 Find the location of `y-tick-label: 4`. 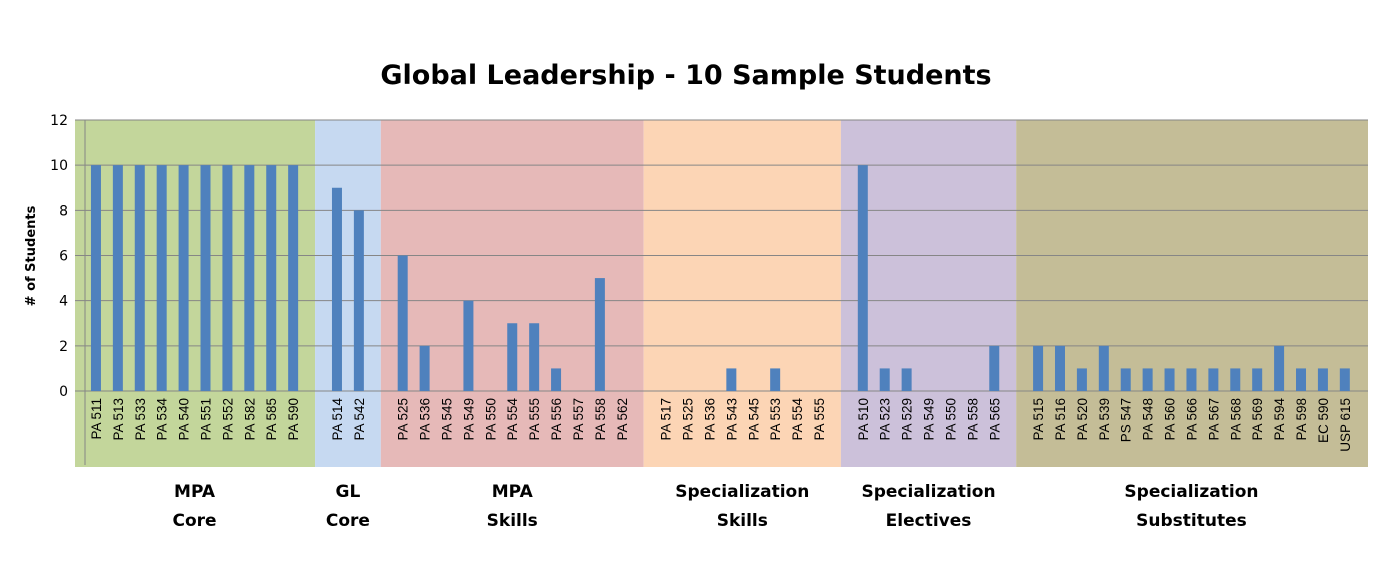

y-tick-label: 4 is located at coordinates (63, 302).